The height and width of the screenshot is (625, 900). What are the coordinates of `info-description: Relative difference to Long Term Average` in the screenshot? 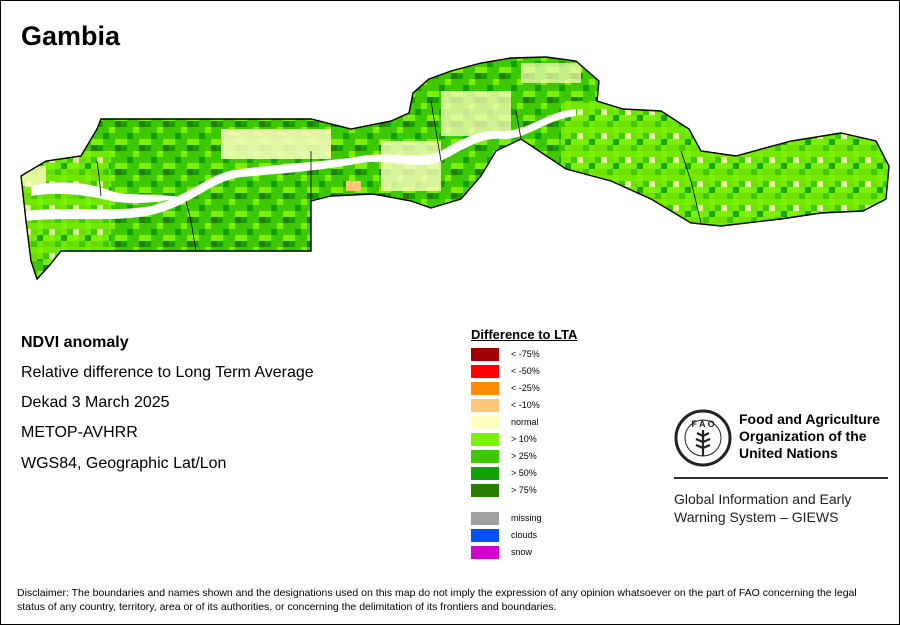 It's located at (167, 372).